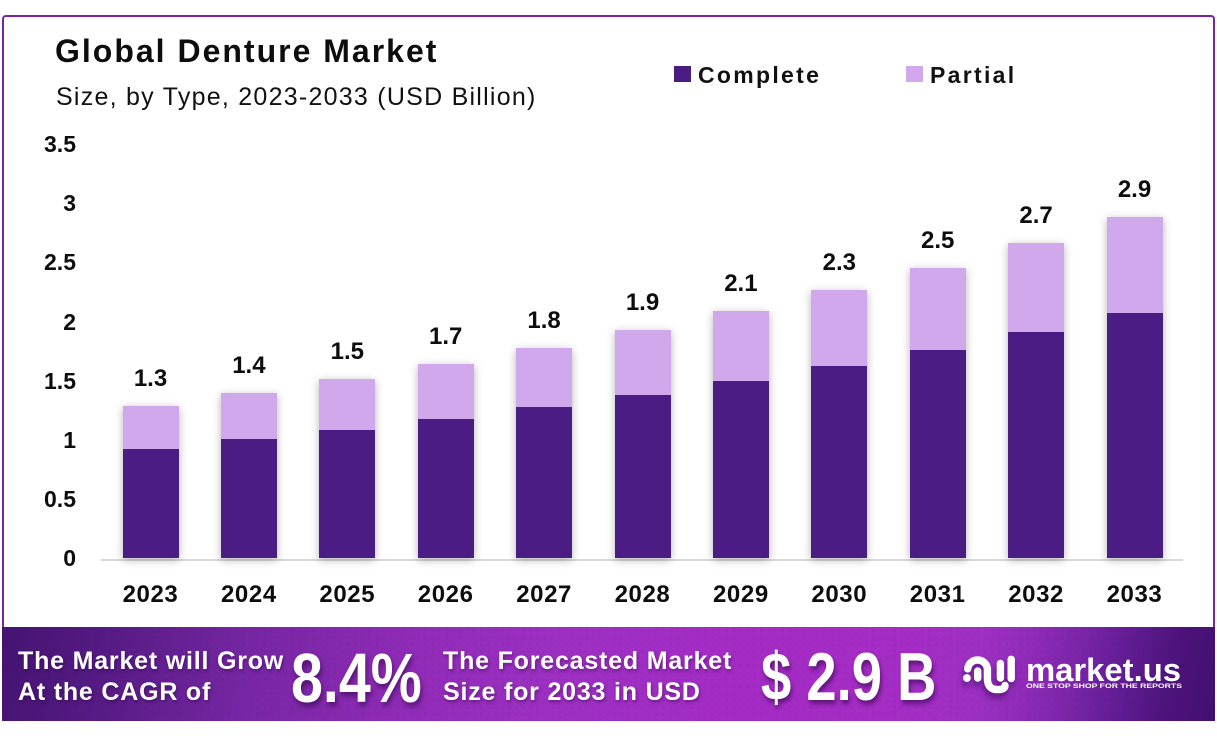 The width and height of the screenshot is (1217, 738). I want to click on svg-text: market.us, so click(1103, 670).